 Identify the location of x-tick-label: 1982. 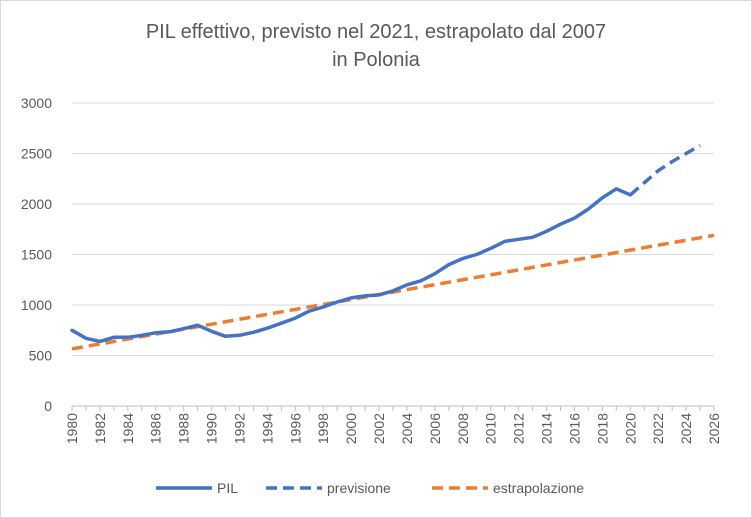
(100, 428).